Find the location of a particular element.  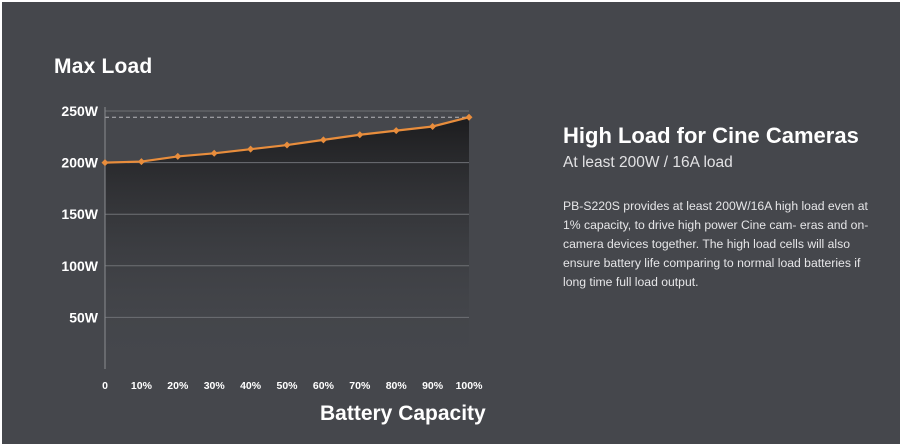

x-tick-label: 0 is located at coordinates (105, 386).